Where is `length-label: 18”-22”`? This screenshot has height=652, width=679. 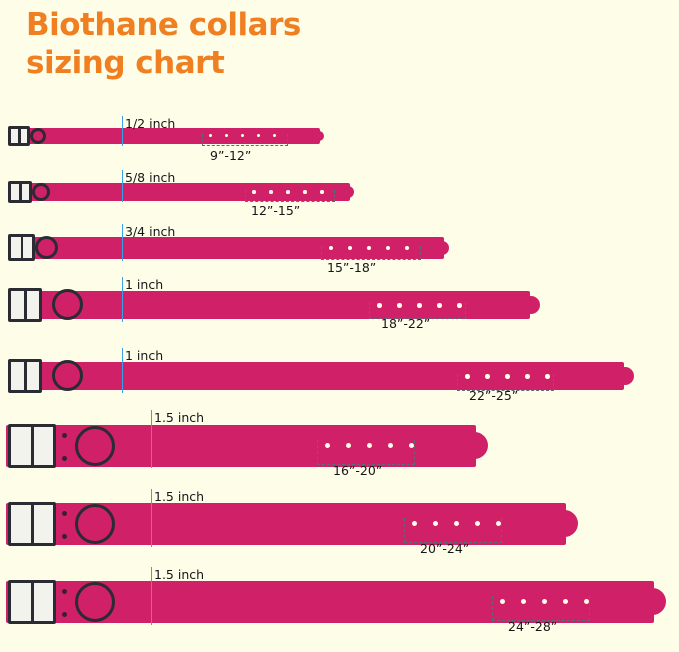 length-label: 18”-22” is located at coordinates (406, 323).